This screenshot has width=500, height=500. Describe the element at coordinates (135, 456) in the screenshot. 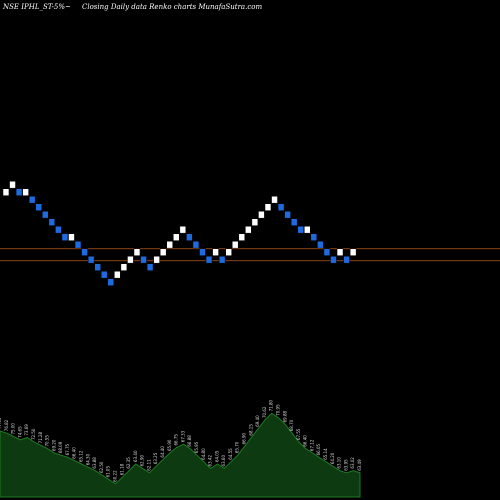

I see `volume-label: 63.40` at that location.